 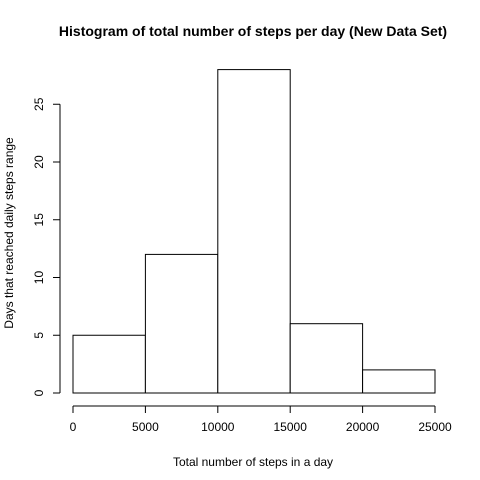 I want to click on y-tick-label-1: 5, so click(x=39, y=335).